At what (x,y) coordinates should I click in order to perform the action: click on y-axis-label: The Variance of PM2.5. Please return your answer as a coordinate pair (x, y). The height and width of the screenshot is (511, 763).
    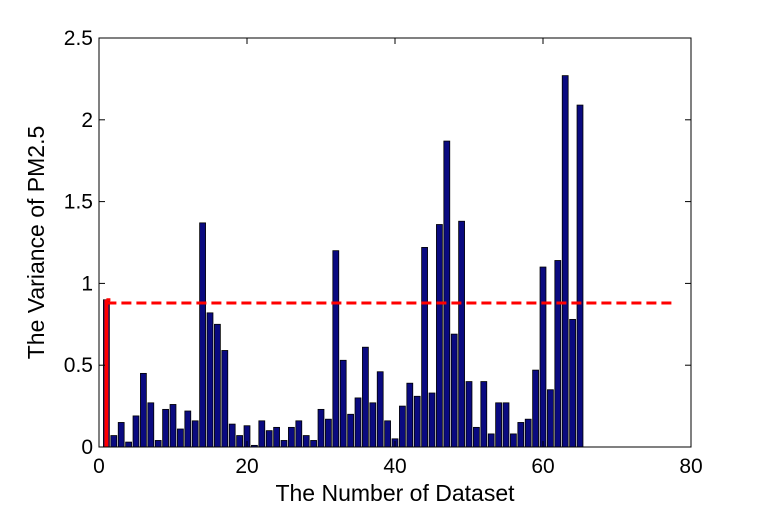
    Looking at the image, I should click on (36, 243).